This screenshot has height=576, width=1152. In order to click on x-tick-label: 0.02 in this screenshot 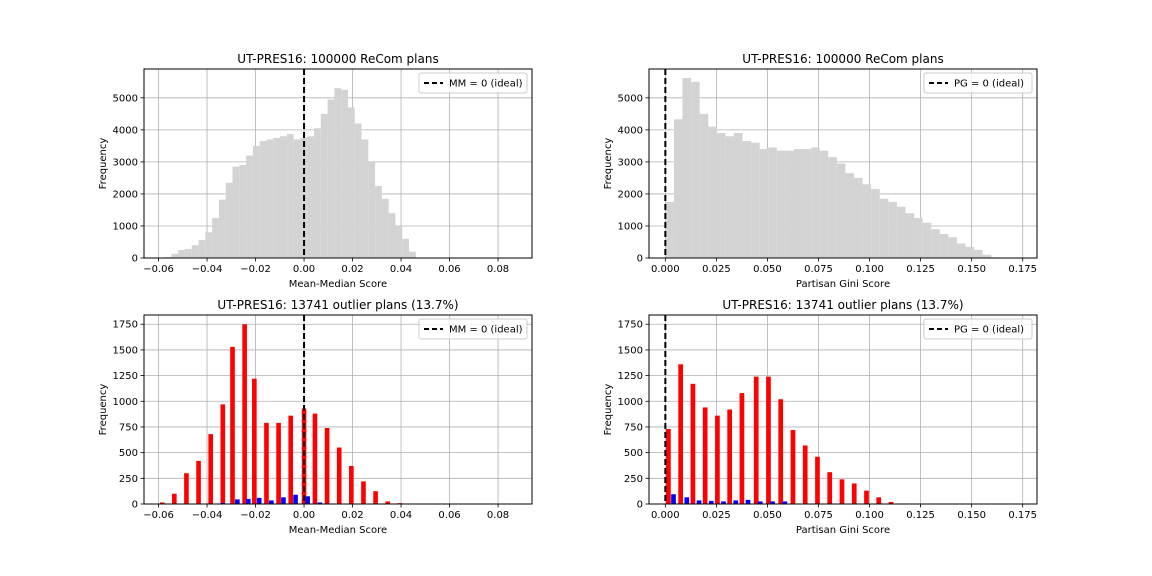, I will do `click(352, 269)`.